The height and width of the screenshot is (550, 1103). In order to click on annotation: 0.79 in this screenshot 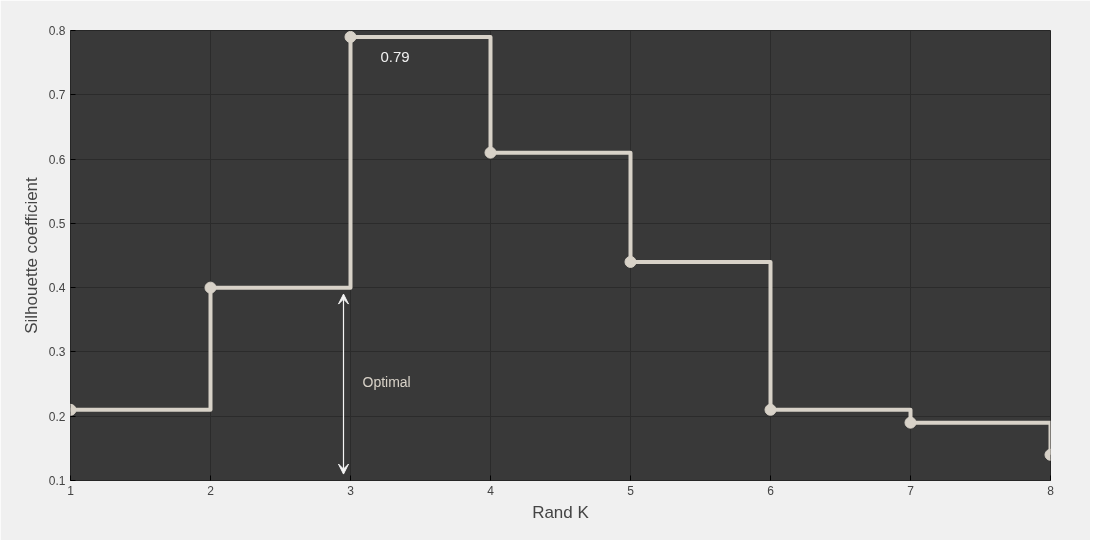, I will do `click(395, 56)`.